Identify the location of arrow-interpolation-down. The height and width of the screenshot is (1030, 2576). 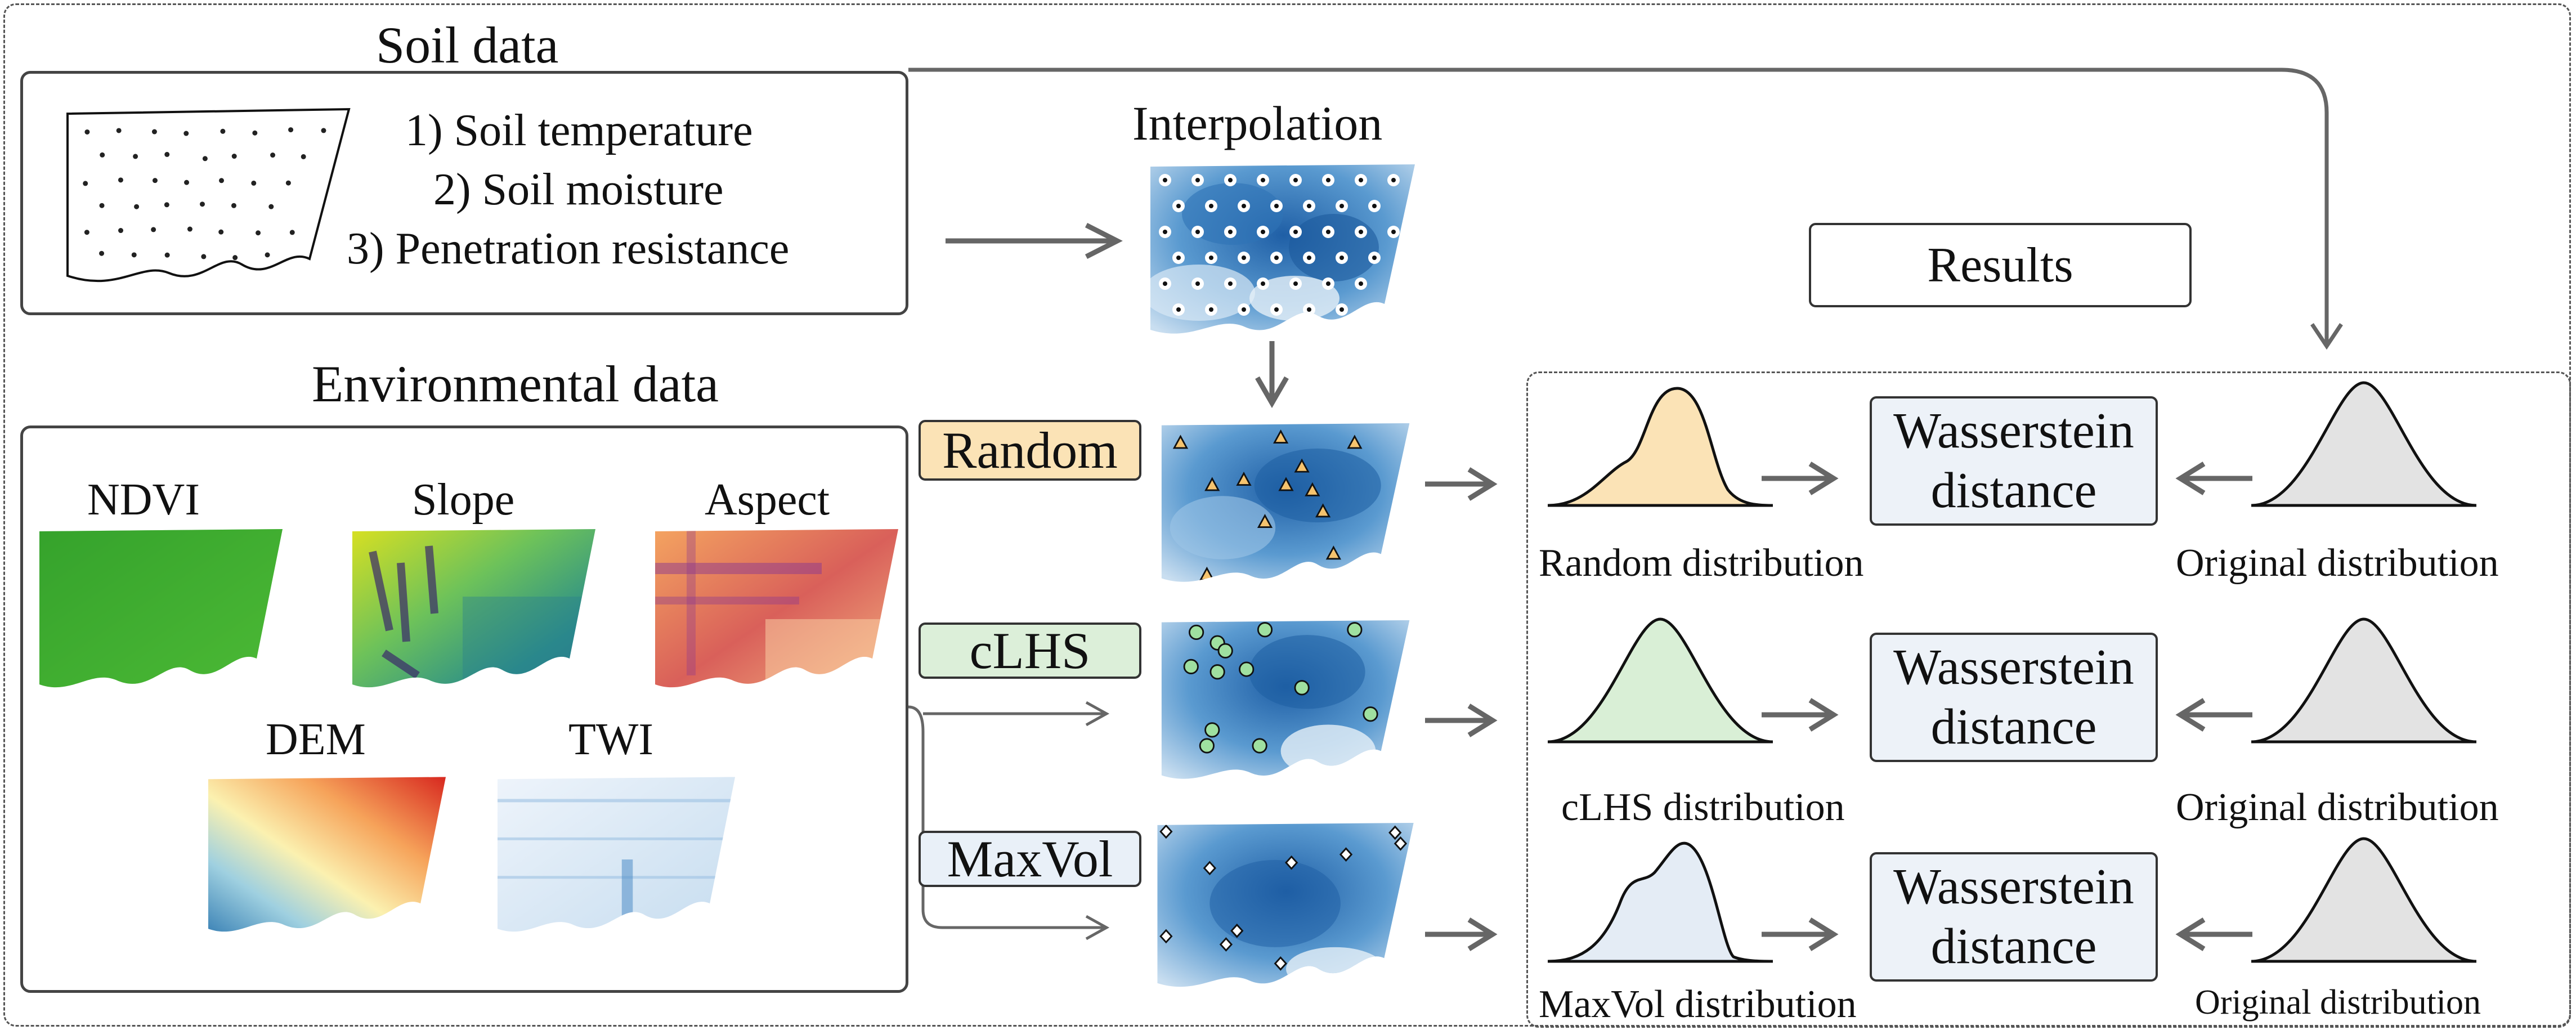
(1272, 374).